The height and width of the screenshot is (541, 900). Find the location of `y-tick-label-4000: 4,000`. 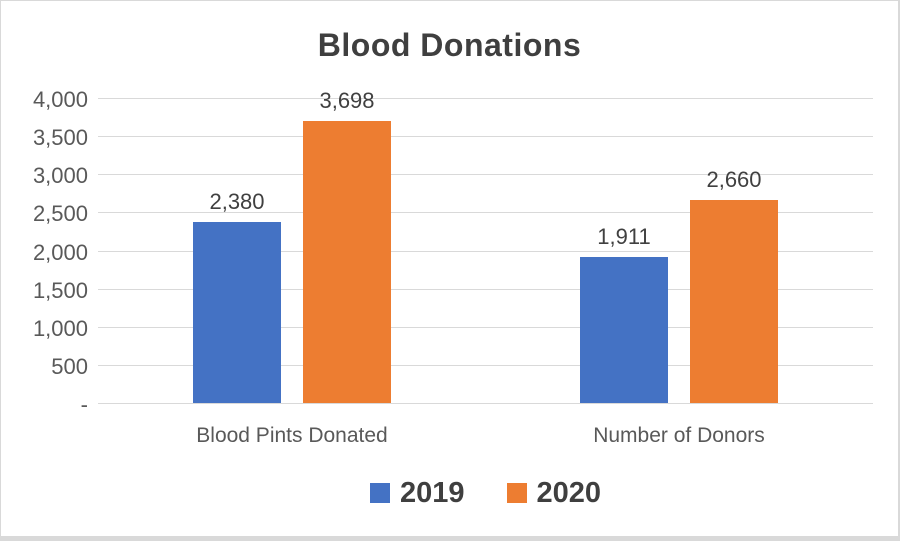

y-tick-label-4000: 4,000 is located at coordinates (60, 99).